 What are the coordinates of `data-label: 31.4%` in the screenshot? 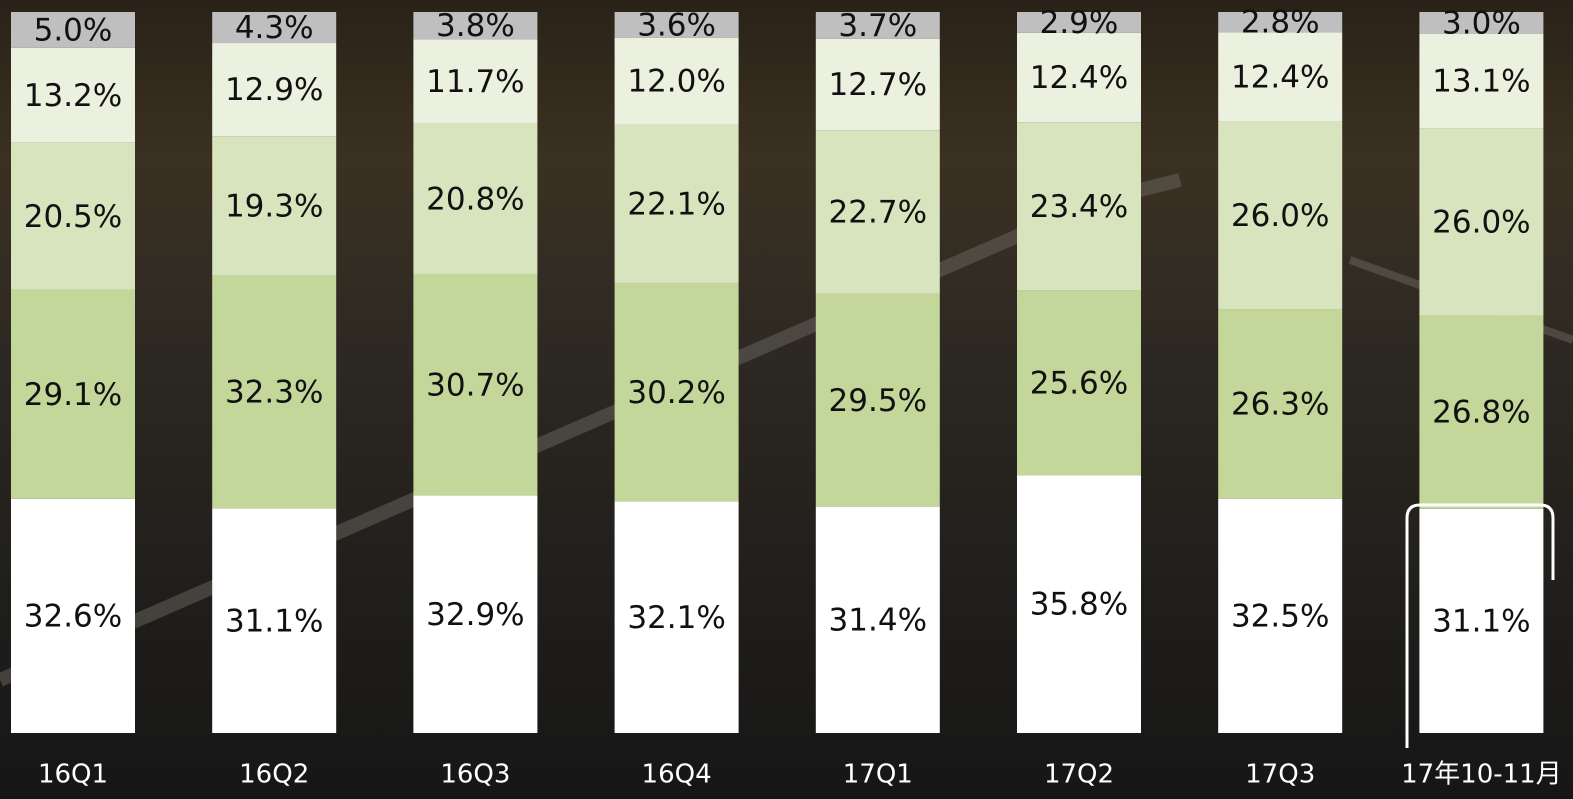 It's located at (878, 620).